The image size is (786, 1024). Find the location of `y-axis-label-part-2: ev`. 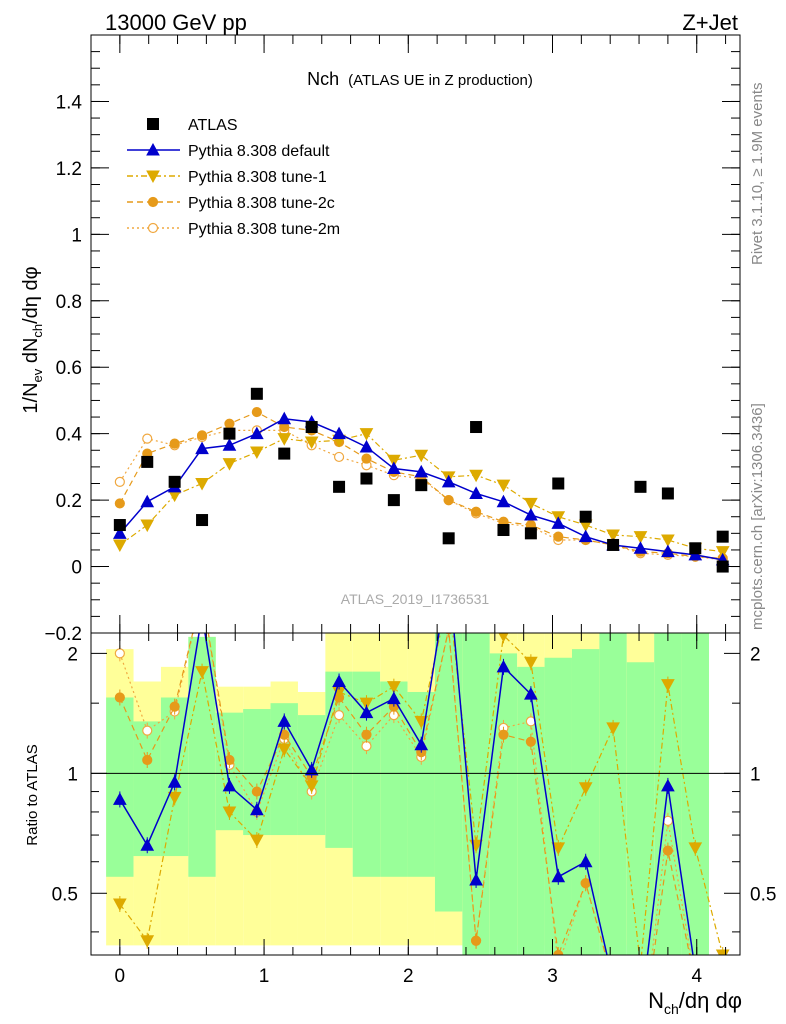

y-axis-label-part-2: ev is located at coordinates (37, 375).